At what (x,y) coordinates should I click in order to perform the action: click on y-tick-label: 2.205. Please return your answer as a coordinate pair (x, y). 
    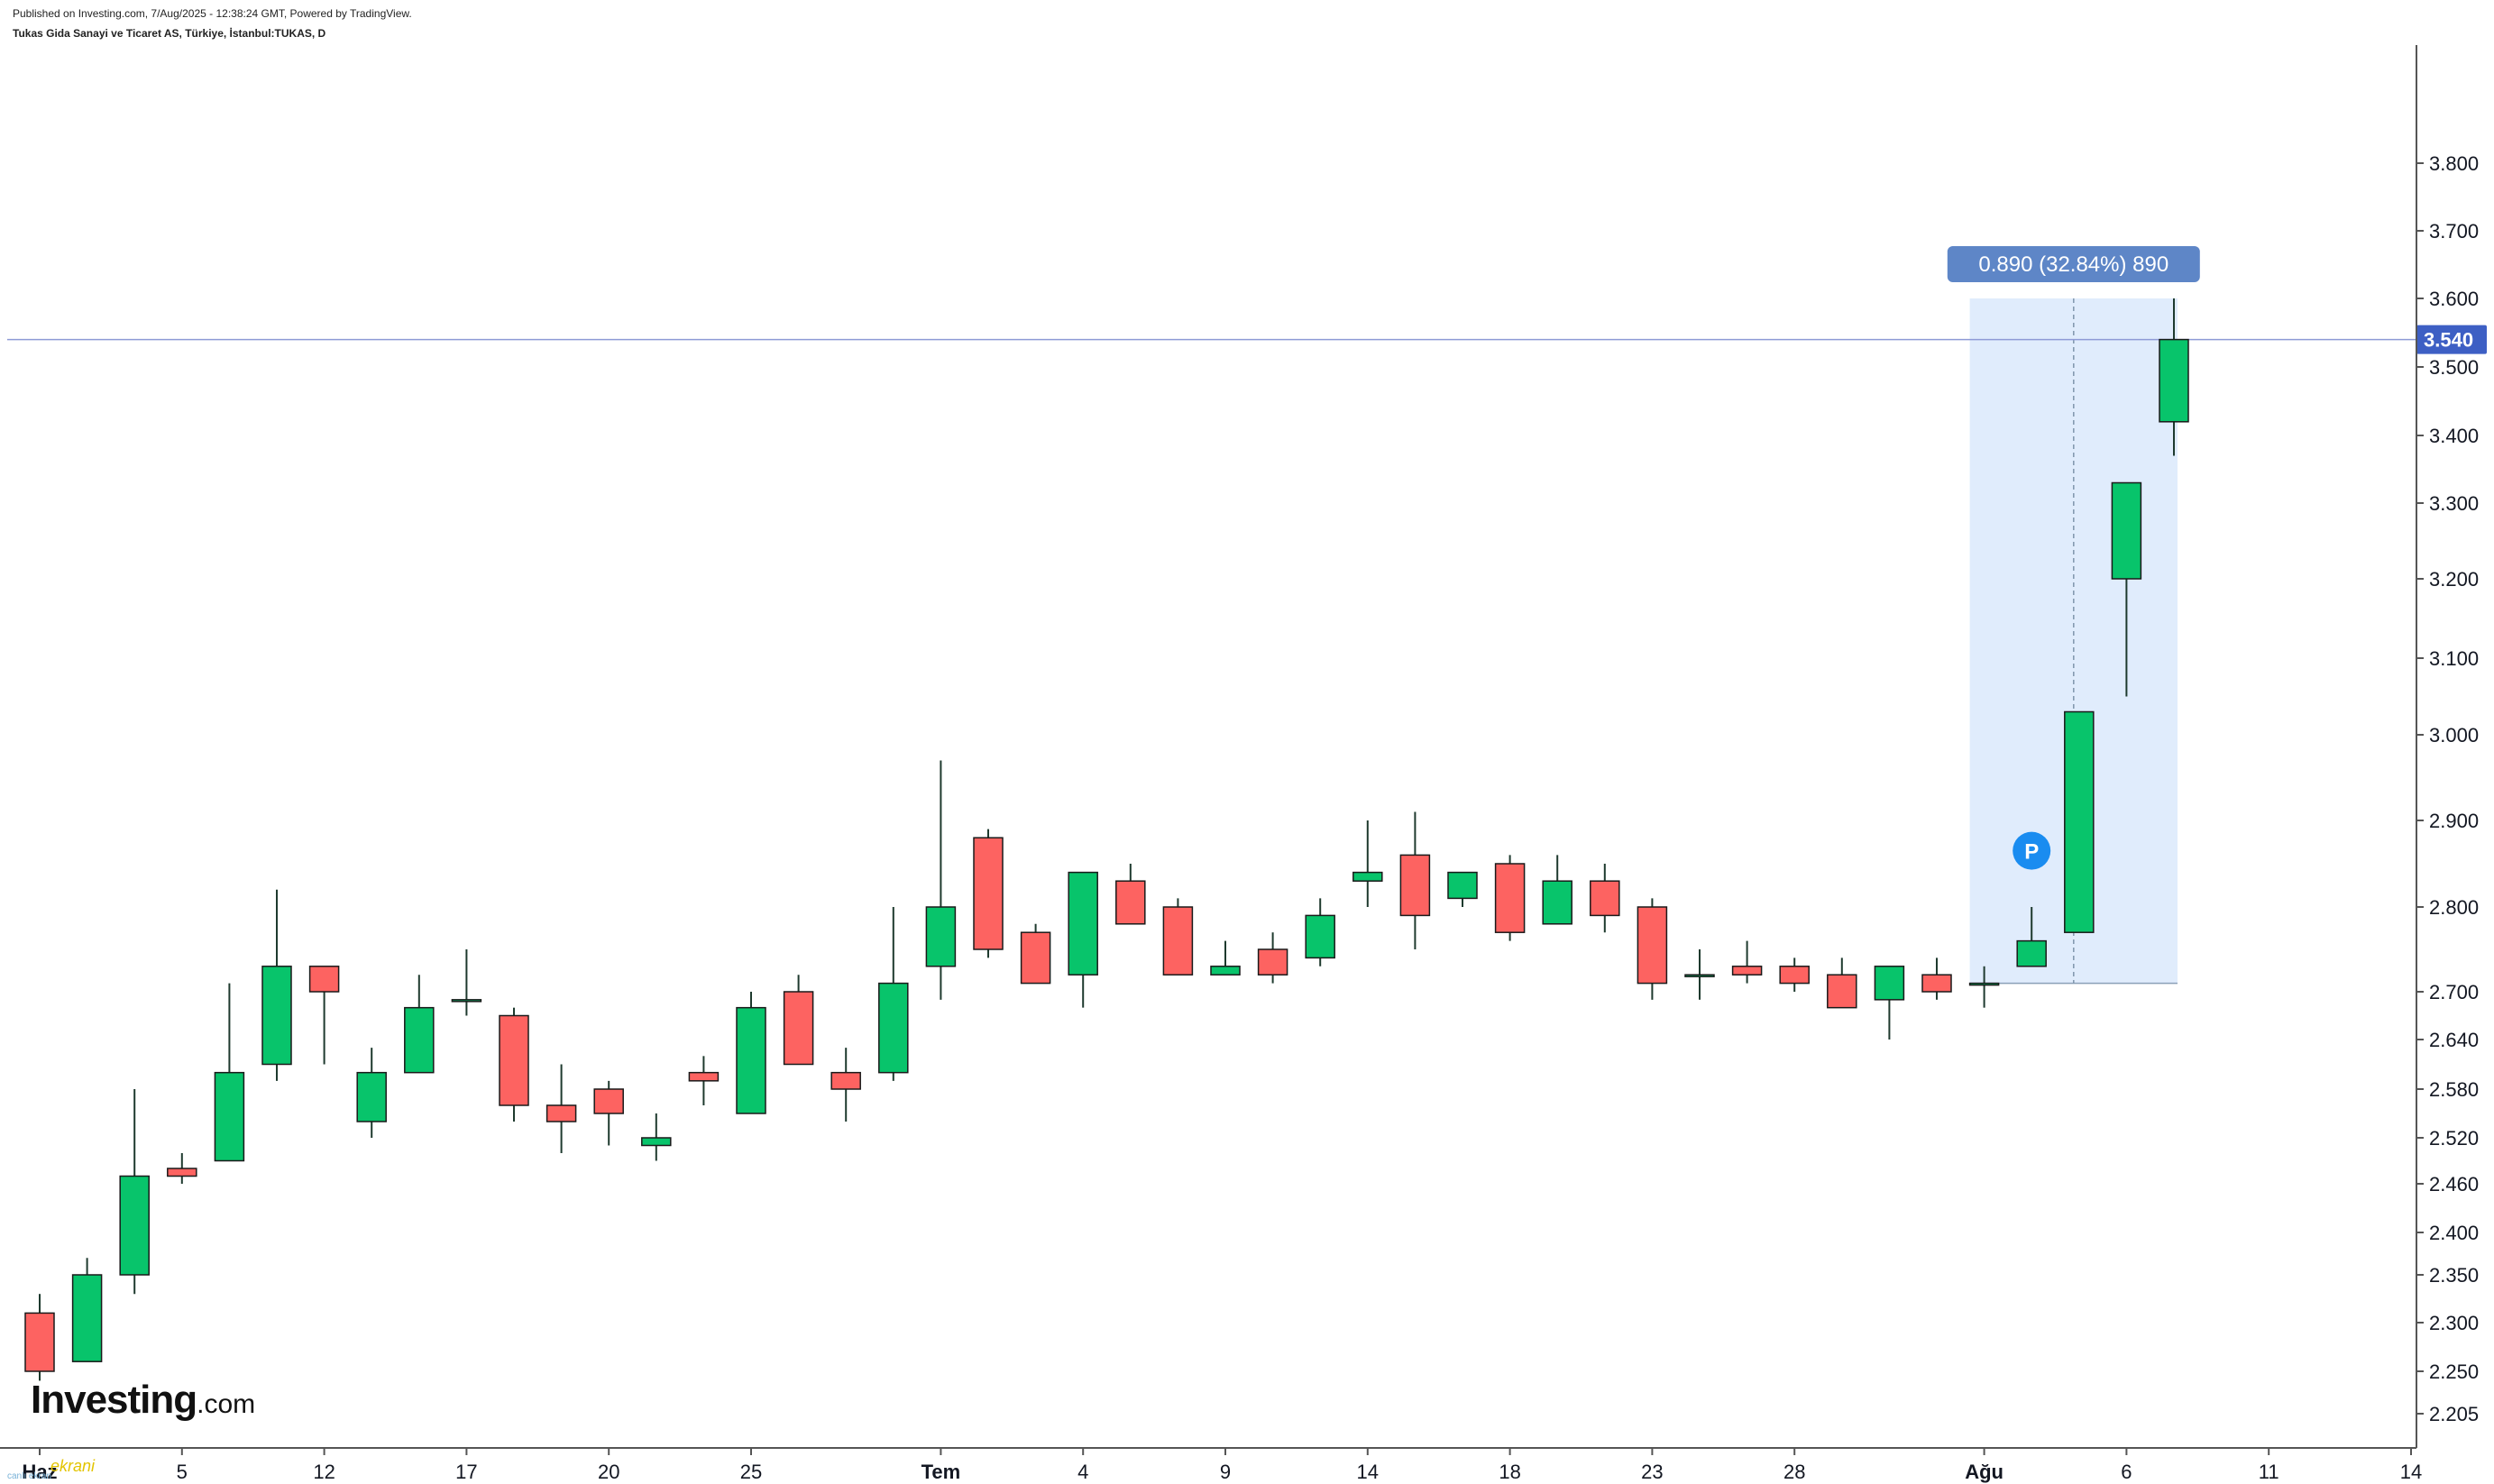
    Looking at the image, I should click on (2454, 1414).